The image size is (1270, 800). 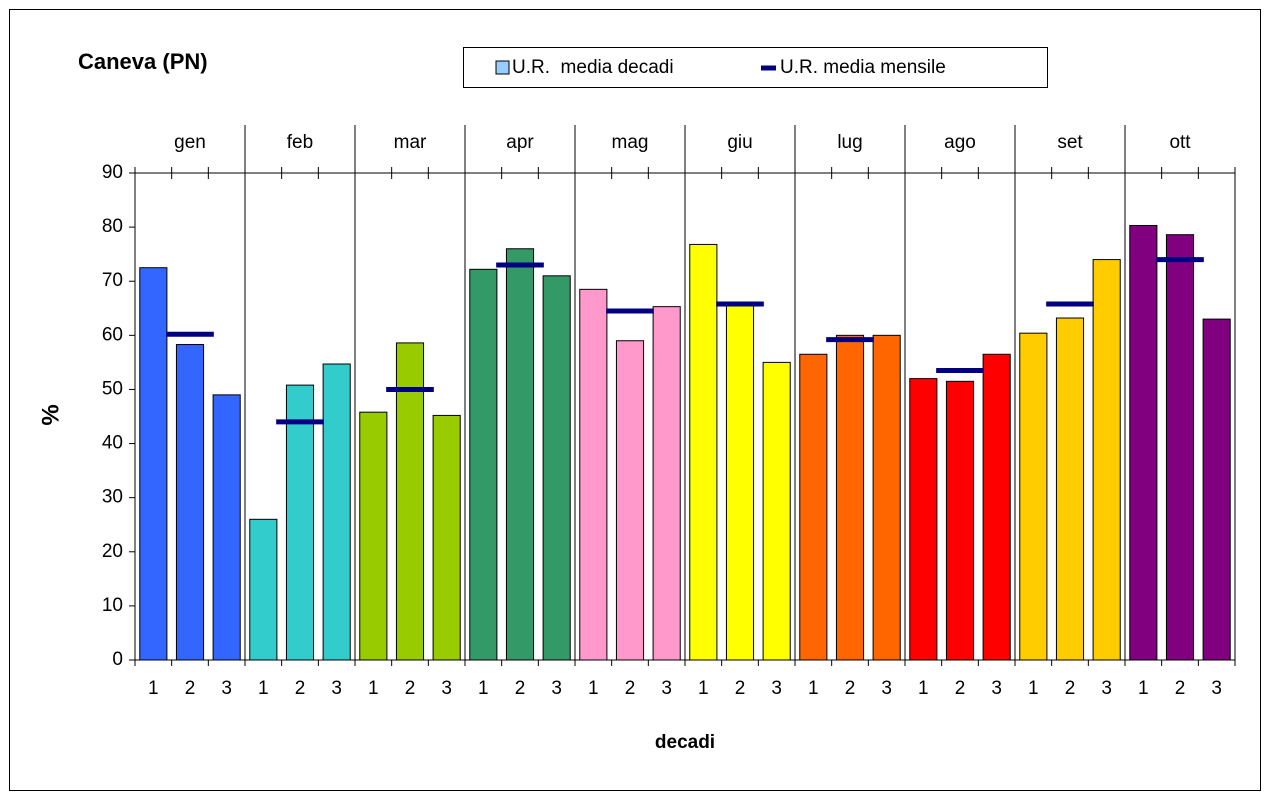 I want to click on y-tick-label: 30, so click(x=112, y=497).